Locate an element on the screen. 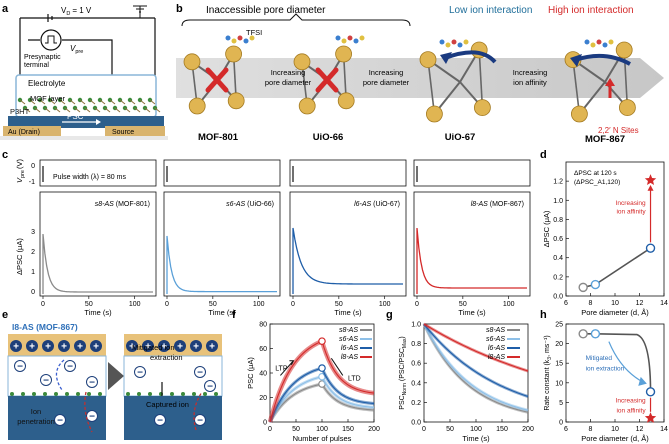  vpre-label: Vpre is located at coordinates (76, 49).